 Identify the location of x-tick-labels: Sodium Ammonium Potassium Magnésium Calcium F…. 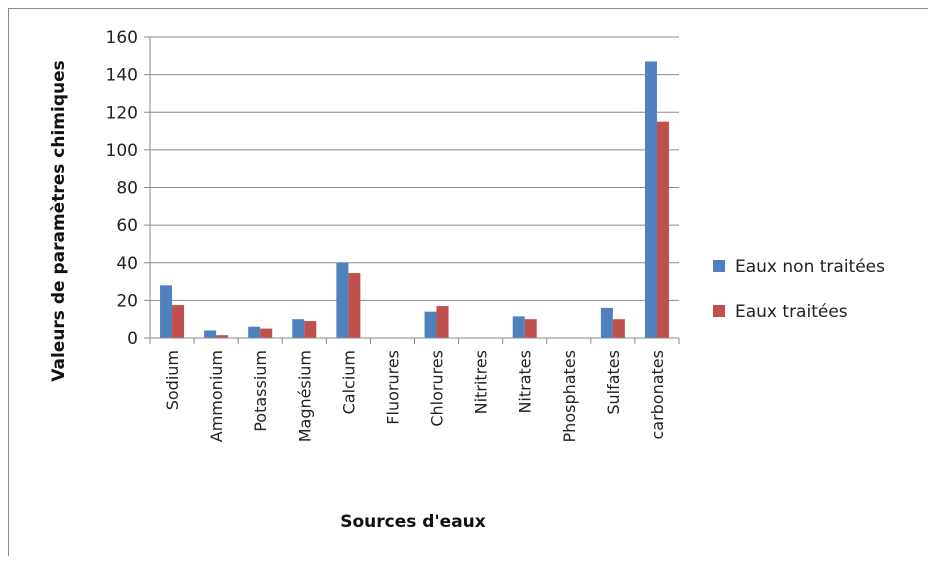
(415, 396).